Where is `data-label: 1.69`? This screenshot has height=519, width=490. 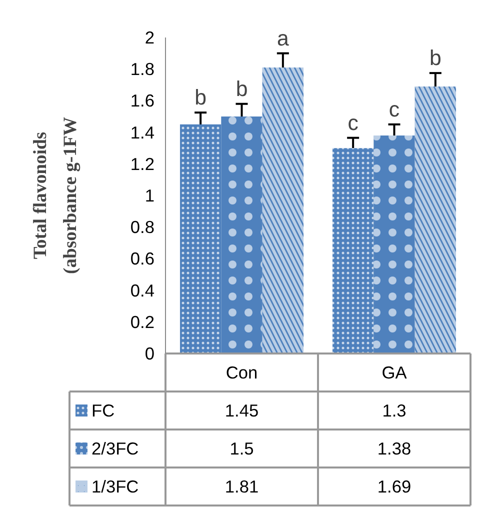 data-label: 1.69 is located at coordinates (394, 486).